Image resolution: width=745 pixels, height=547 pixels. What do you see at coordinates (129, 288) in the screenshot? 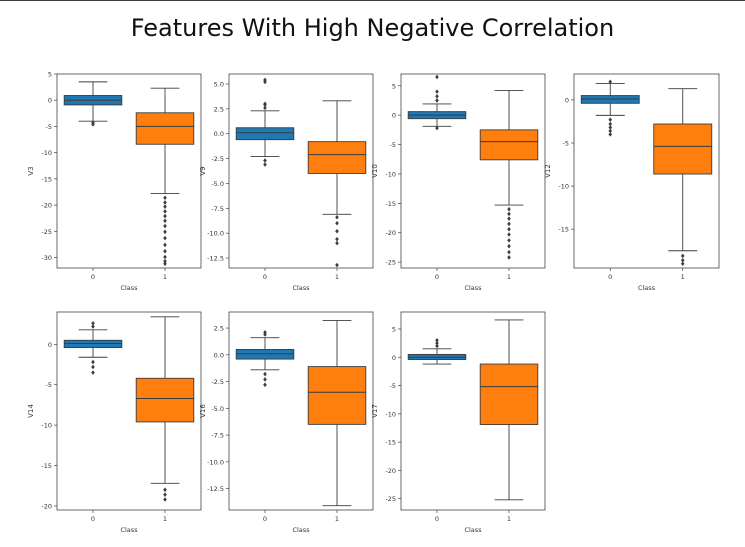
I see `x-axis-label: Class` at bounding box center [129, 288].